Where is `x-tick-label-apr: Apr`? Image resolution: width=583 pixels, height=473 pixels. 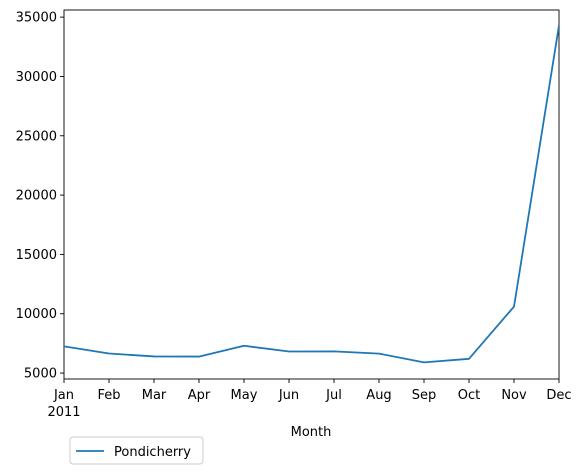 x-tick-label-apr: Apr is located at coordinates (199, 395).